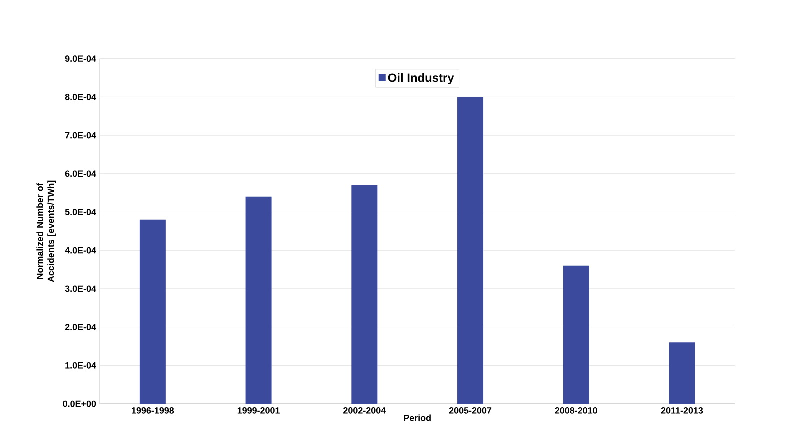 This screenshot has width=795, height=448. I want to click on x-tick-label: 2002-2004, so click(365, 411).